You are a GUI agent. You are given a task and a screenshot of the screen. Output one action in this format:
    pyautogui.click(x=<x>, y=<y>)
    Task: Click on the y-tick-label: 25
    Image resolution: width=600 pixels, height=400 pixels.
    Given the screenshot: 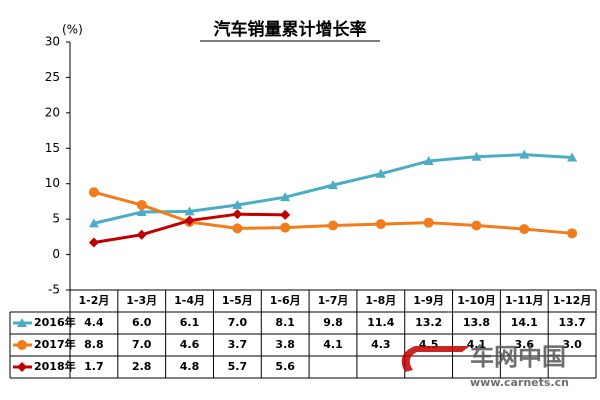 What is the action you would take?
    pyautogui.click(x=52, y=77)
    